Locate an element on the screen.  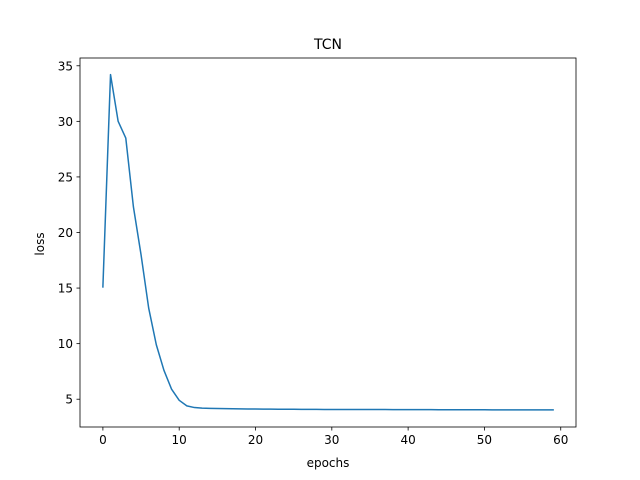
y-tick-label: 35 is located at coordinates (65, 66).